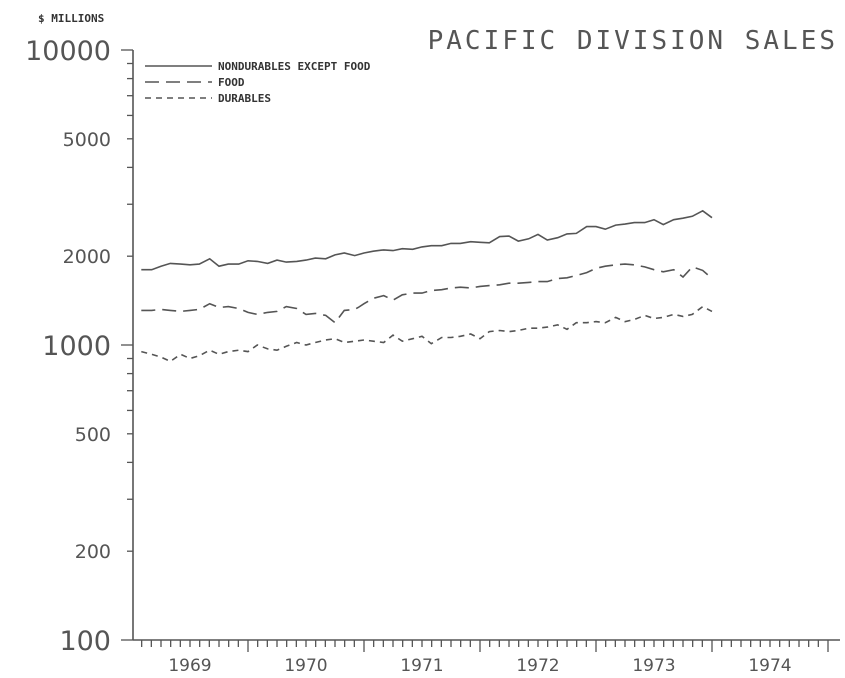 This screenshot has height=678, width=845. Describe the element at coordinates (479, 666) in the screenshot. I see `x-tick-labels: 1969 1970 1971 1972 1973 1974` at that location.